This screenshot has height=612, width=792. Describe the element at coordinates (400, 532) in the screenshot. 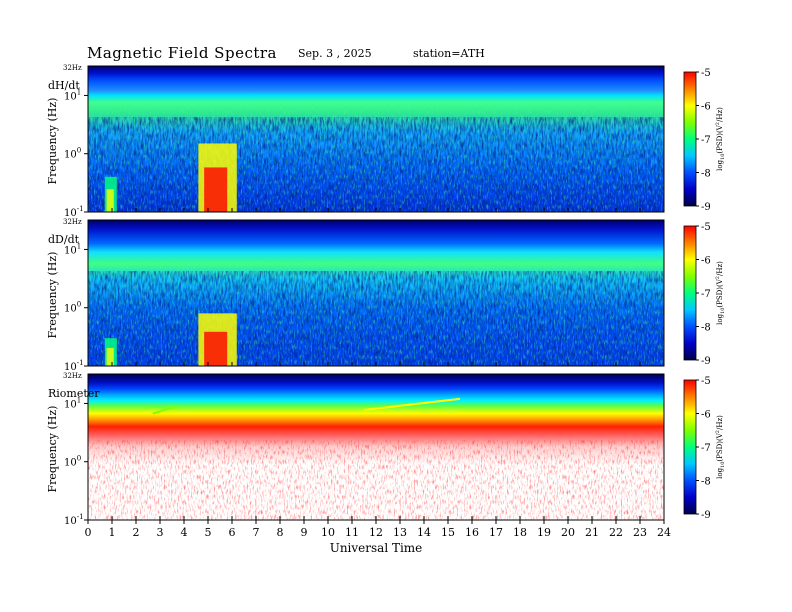

I see `x-tick-label: 13` at that location.